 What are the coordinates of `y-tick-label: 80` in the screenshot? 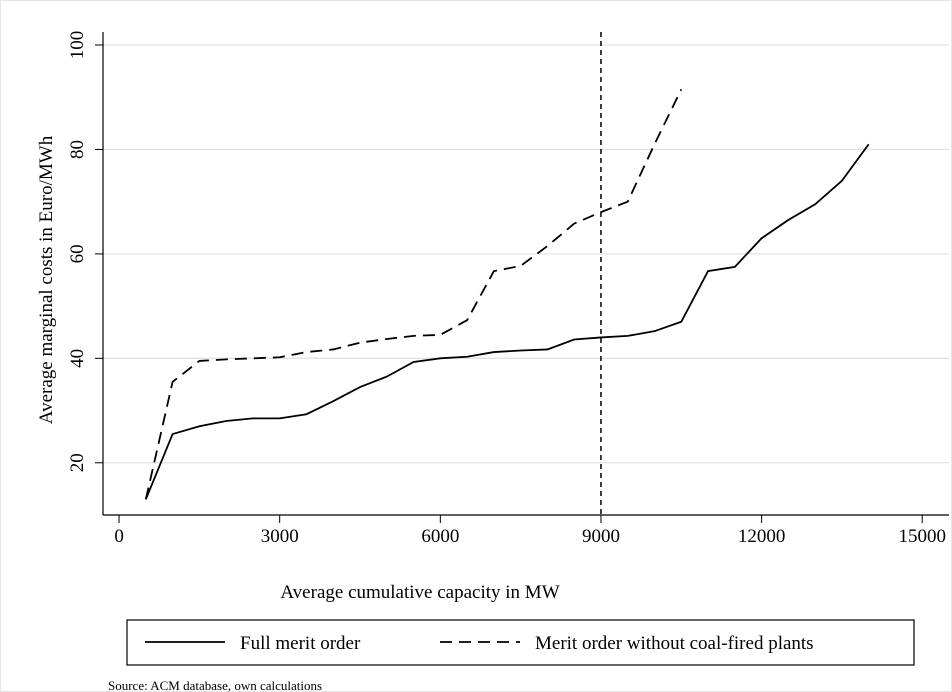 It's located at (77, 149).